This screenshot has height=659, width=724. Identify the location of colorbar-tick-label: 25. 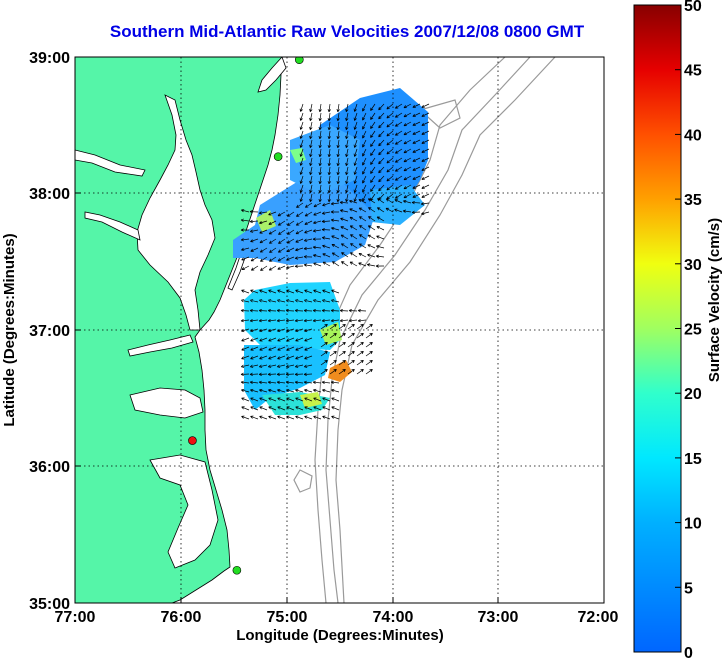
(693, 330).